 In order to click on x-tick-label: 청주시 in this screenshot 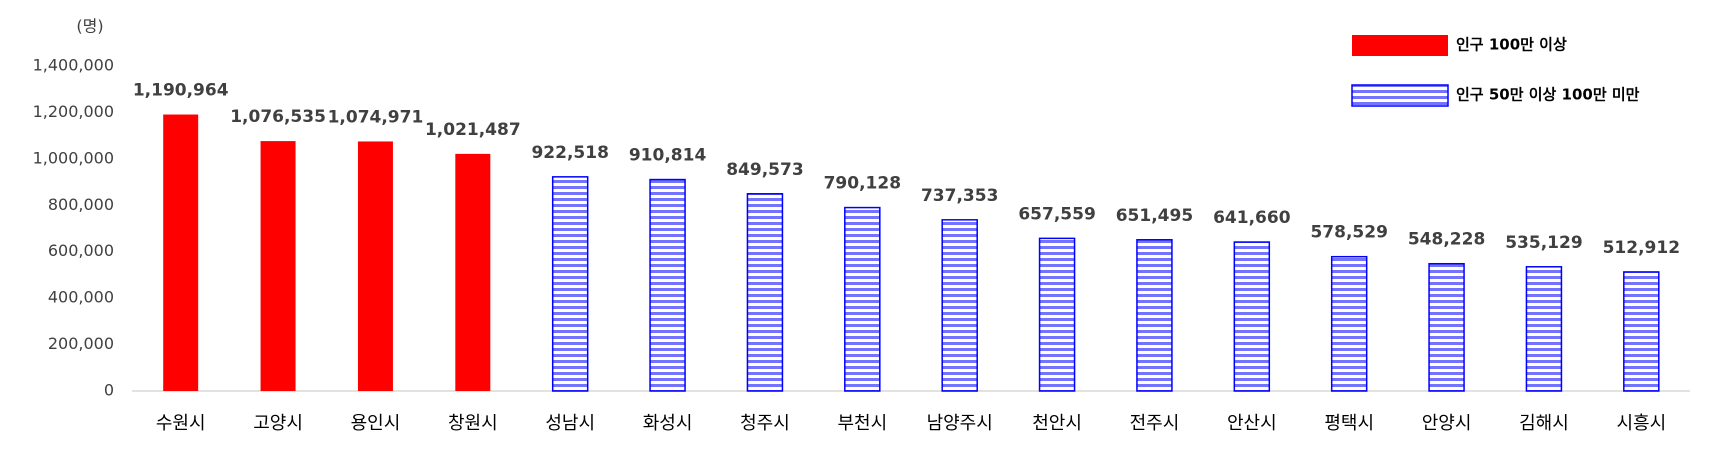, I will do `click(765, 423)`.